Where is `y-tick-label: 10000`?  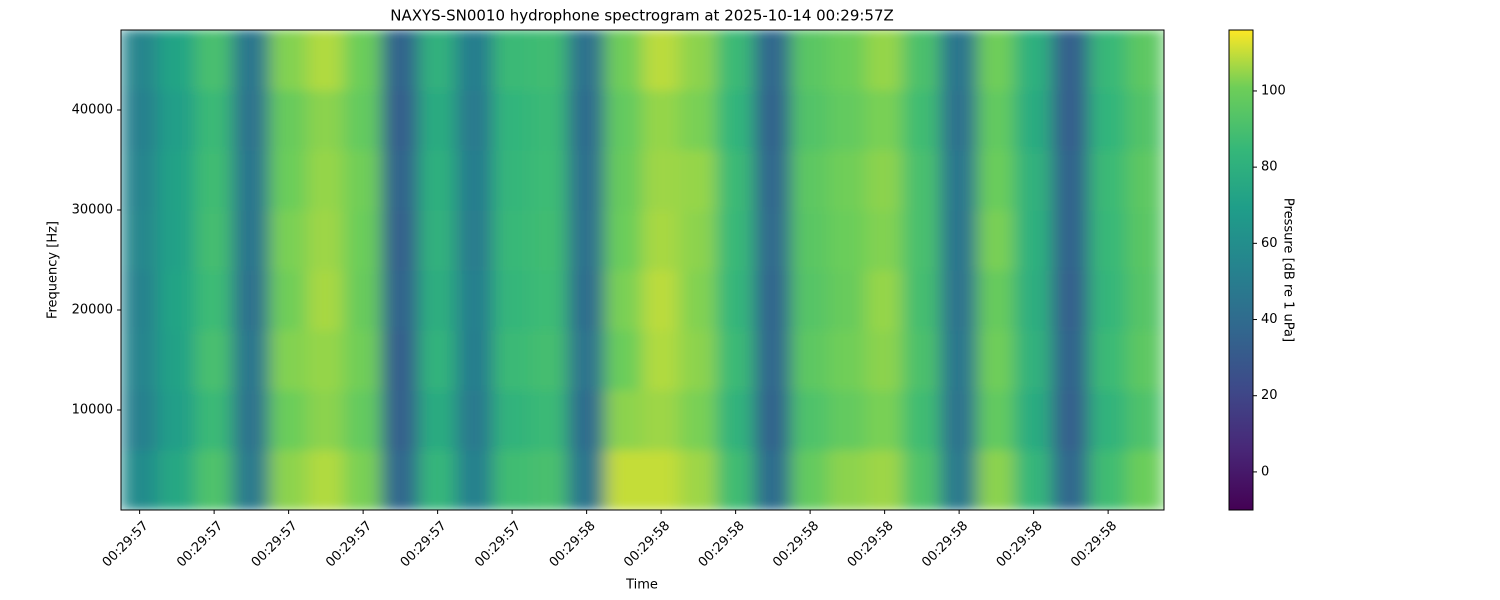
y-tick-label: 10000 is located at coordinates (92, 410).